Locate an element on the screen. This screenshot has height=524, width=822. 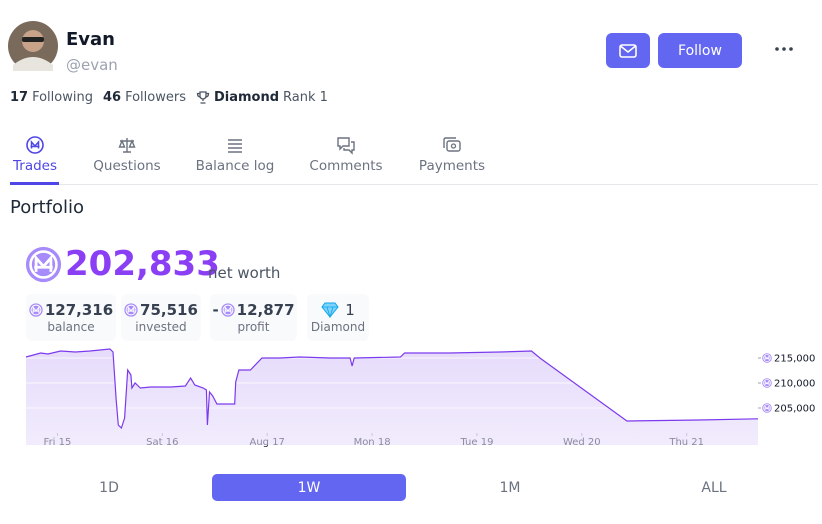
profile-stats: 17 Following 46 Followers Diamond Rank 1 is located at coordinates (169, 97).